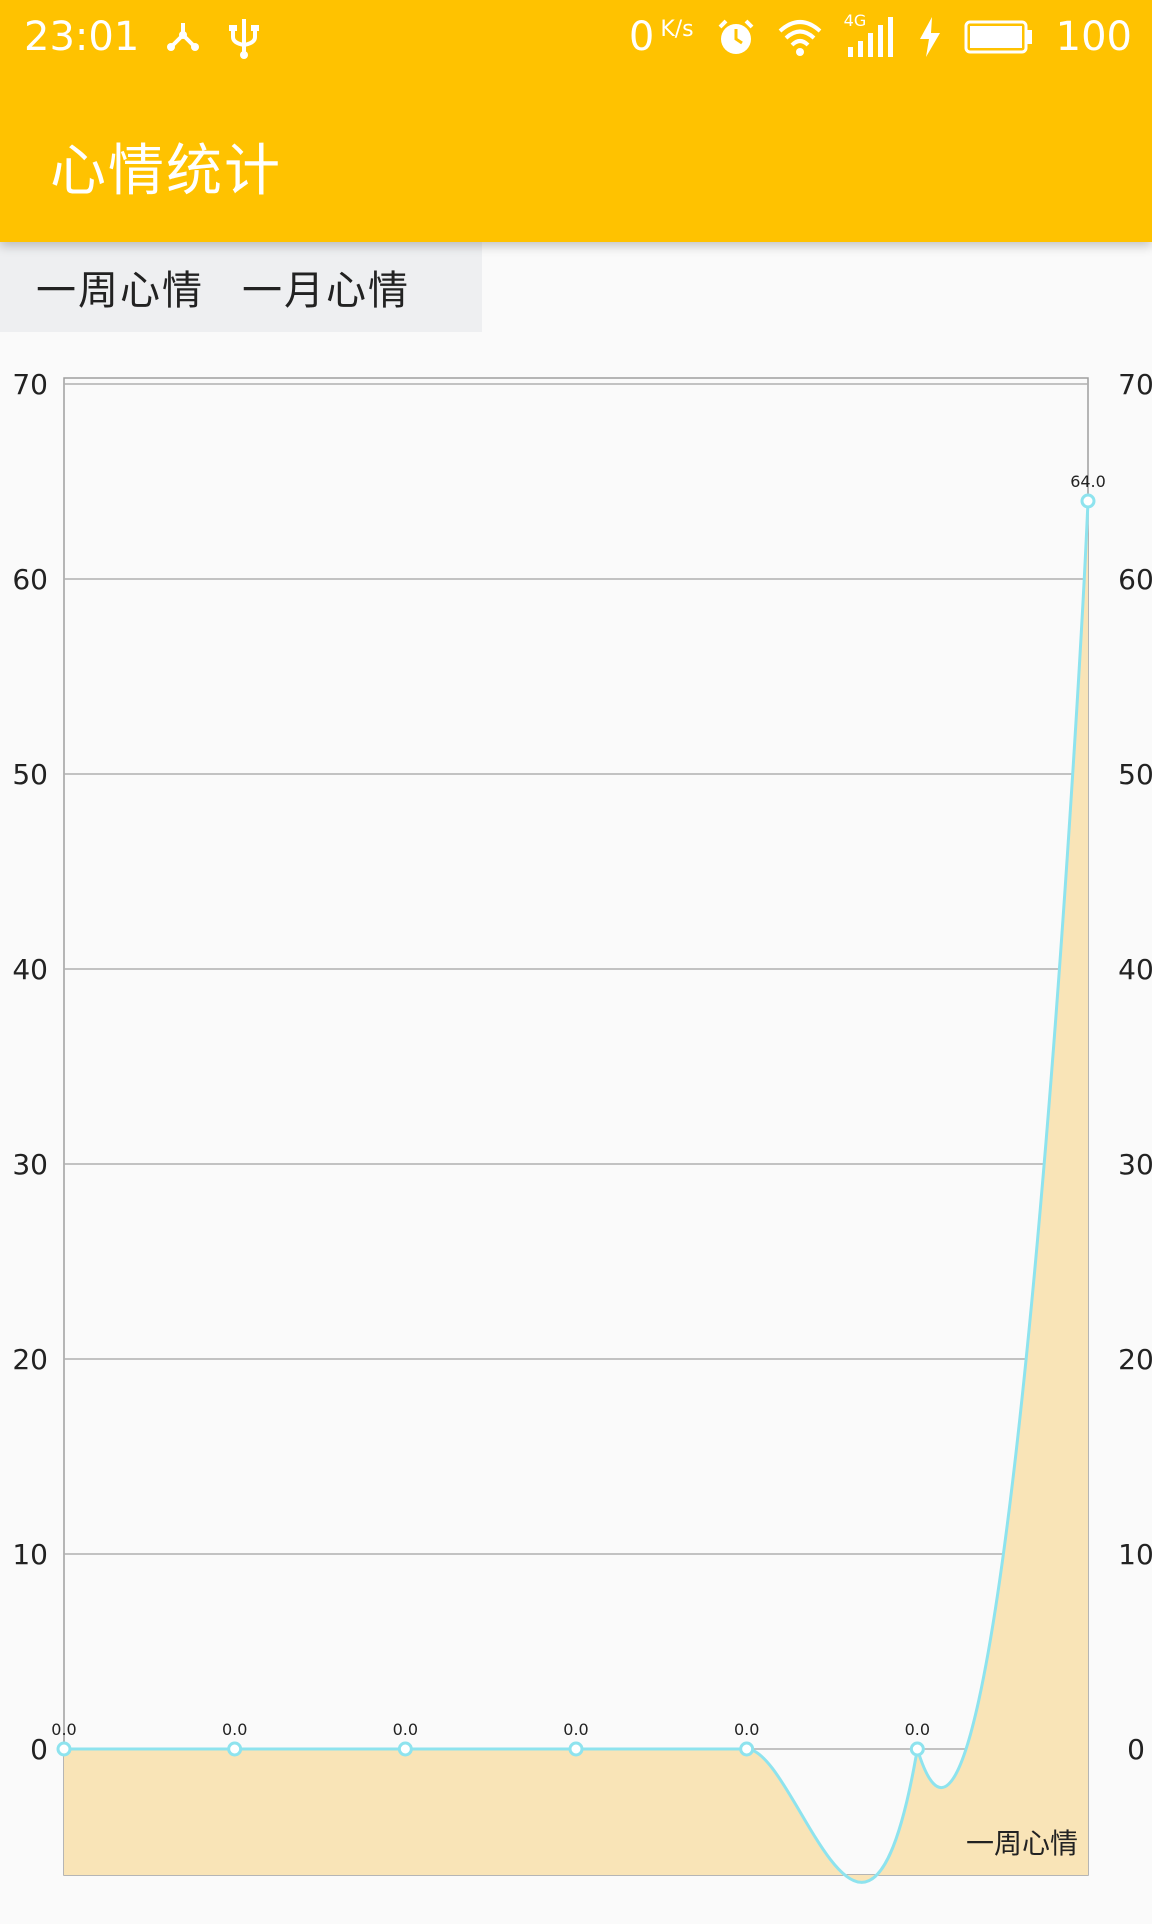  I want to click on y-tick-label-left: 40, so click(30, 969).